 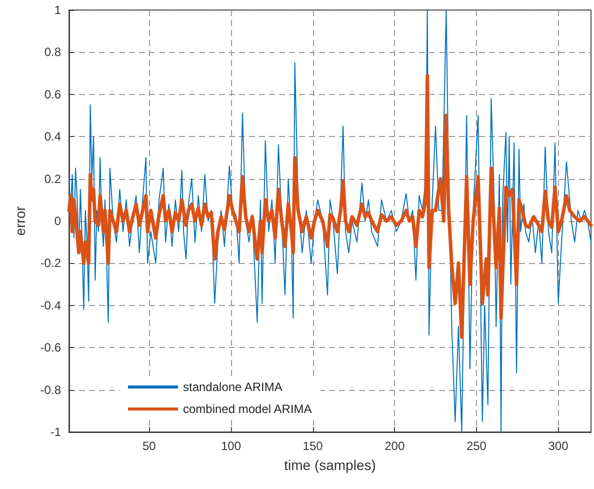 I want to click on x-tick-label: 50, so click(x=149, y=446).